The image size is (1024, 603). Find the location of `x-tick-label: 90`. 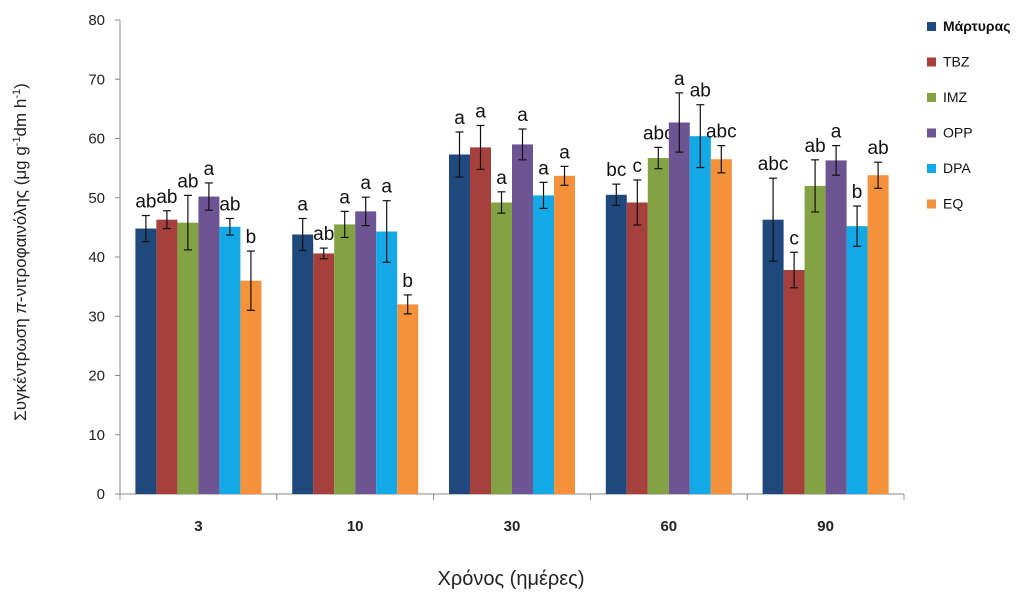

x-tick-label: 90 is located at coordinates (825, 526).